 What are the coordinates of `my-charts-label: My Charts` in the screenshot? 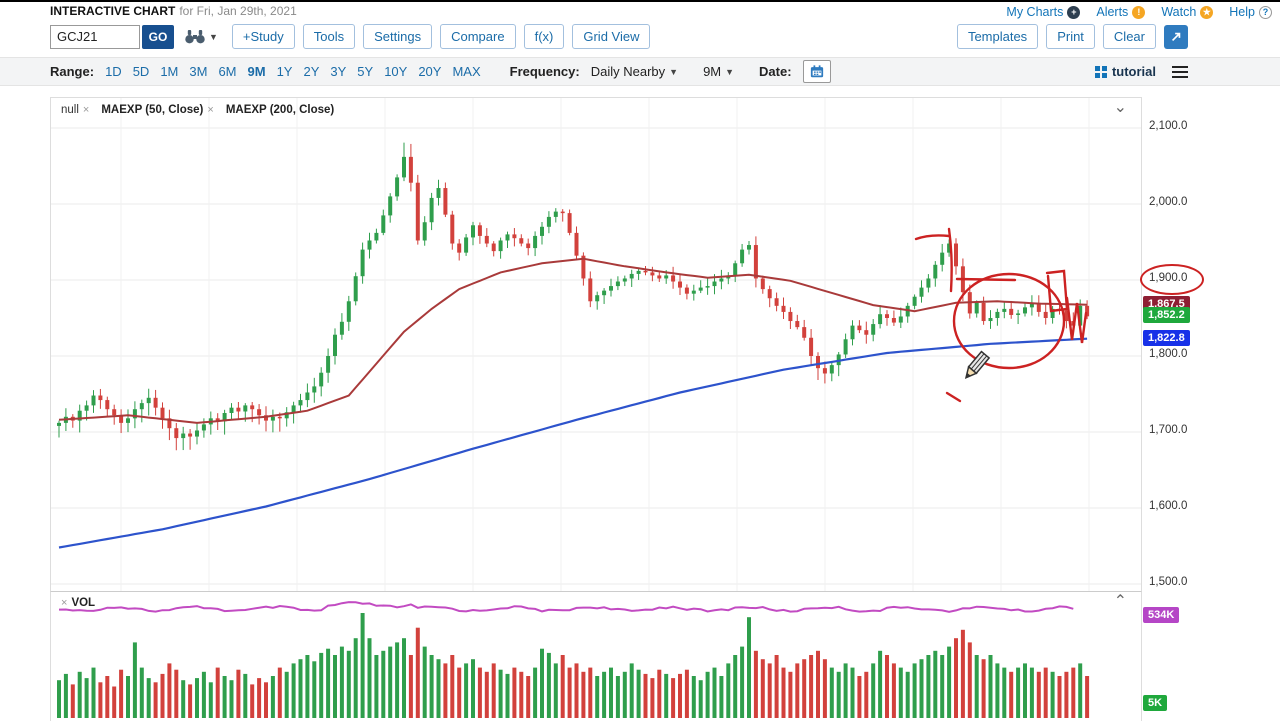 It's located at (1035, 12).